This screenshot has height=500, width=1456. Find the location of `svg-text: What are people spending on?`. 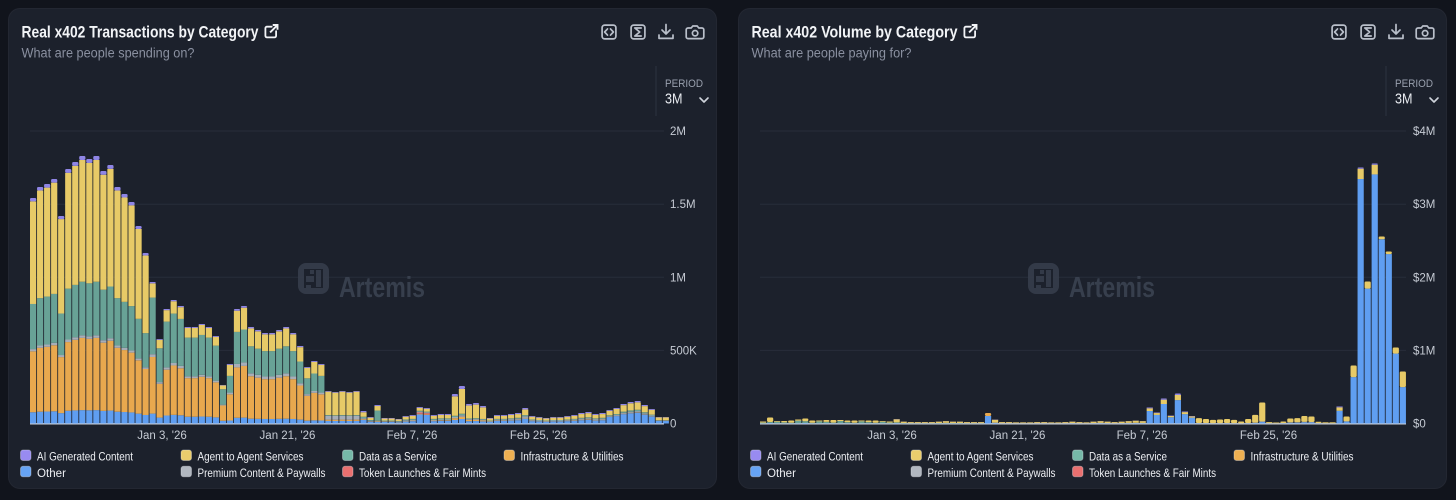

svg-text: What are people spending on? is located at coordinates (108, 53).